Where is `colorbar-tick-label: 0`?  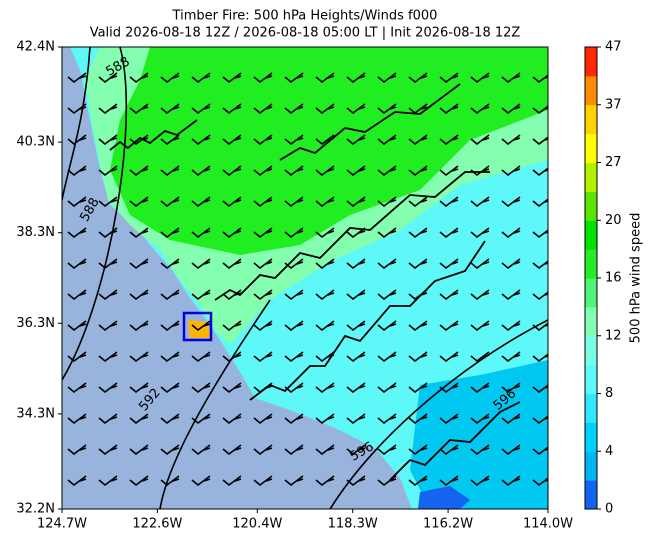
colorbar-tick-label: 0 is located at coordinates (609, 509).